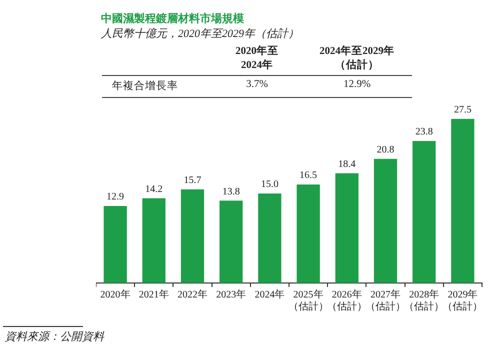 The width and height of the screenshot is (499, 346). Describe the element at coordinates (193, 294) in the screenshot. I see `x-tick-label: 2022年` at that location.